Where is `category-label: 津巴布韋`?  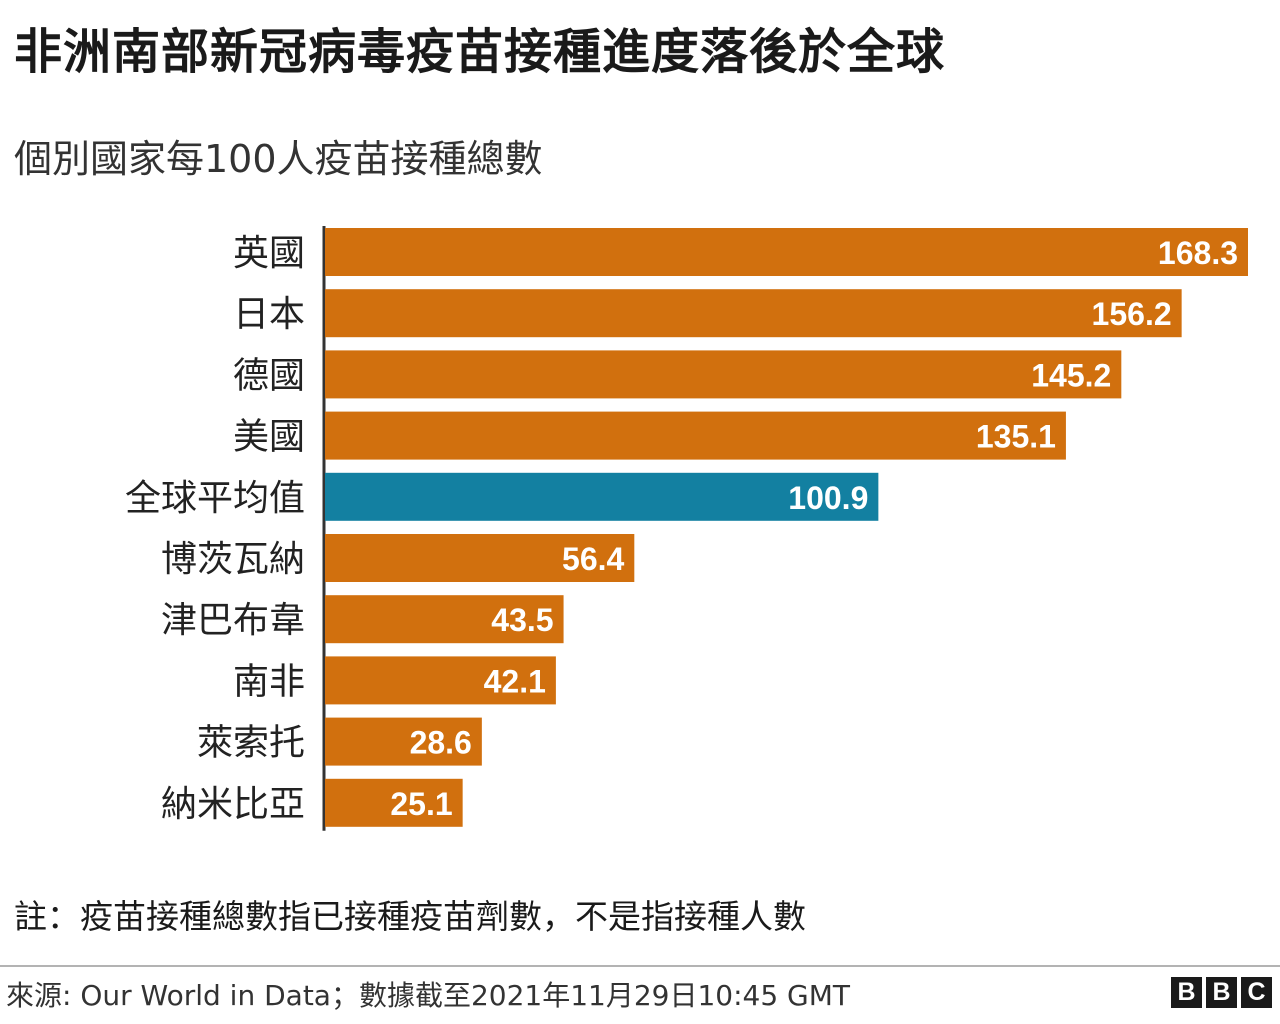 category-label: 津巴布韋 is located at coordinates (233, 620).